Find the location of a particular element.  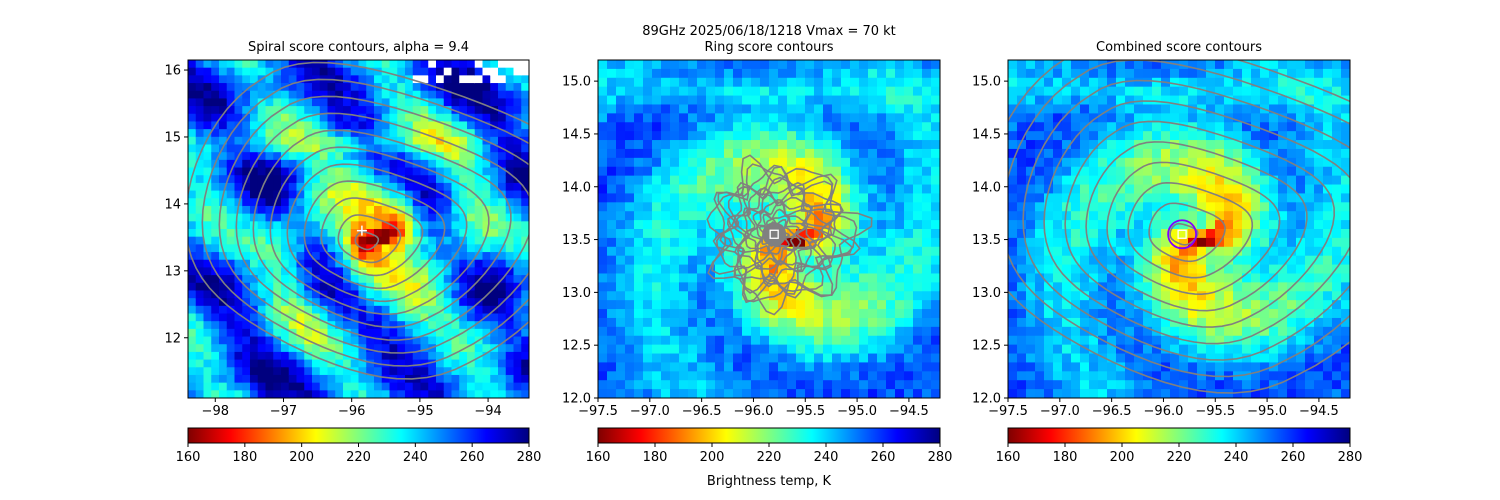

colorbar-tick-label: 160 is located at coordinates (1008, 457).